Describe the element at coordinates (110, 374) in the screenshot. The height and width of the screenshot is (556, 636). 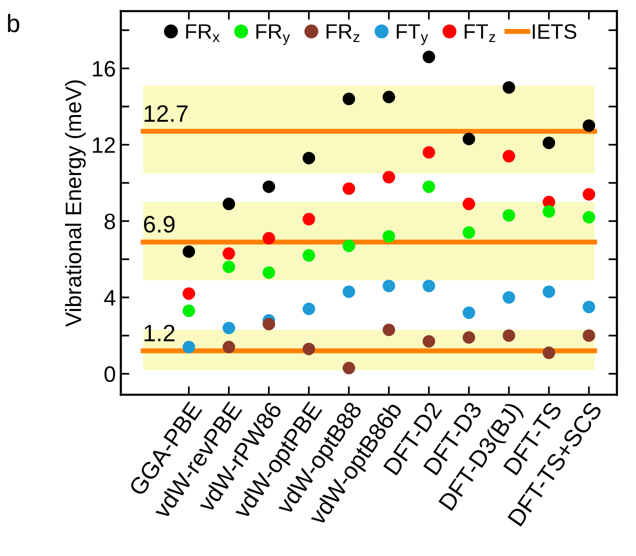
I see `y-tick-label: 0` at that location.